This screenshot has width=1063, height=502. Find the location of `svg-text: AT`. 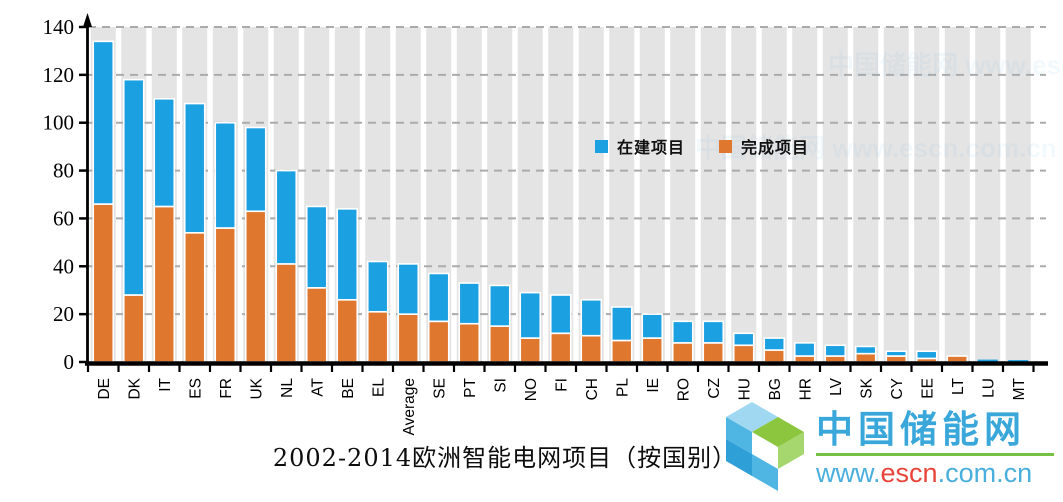

svg-text: AT is located at coordinates (317, 386).